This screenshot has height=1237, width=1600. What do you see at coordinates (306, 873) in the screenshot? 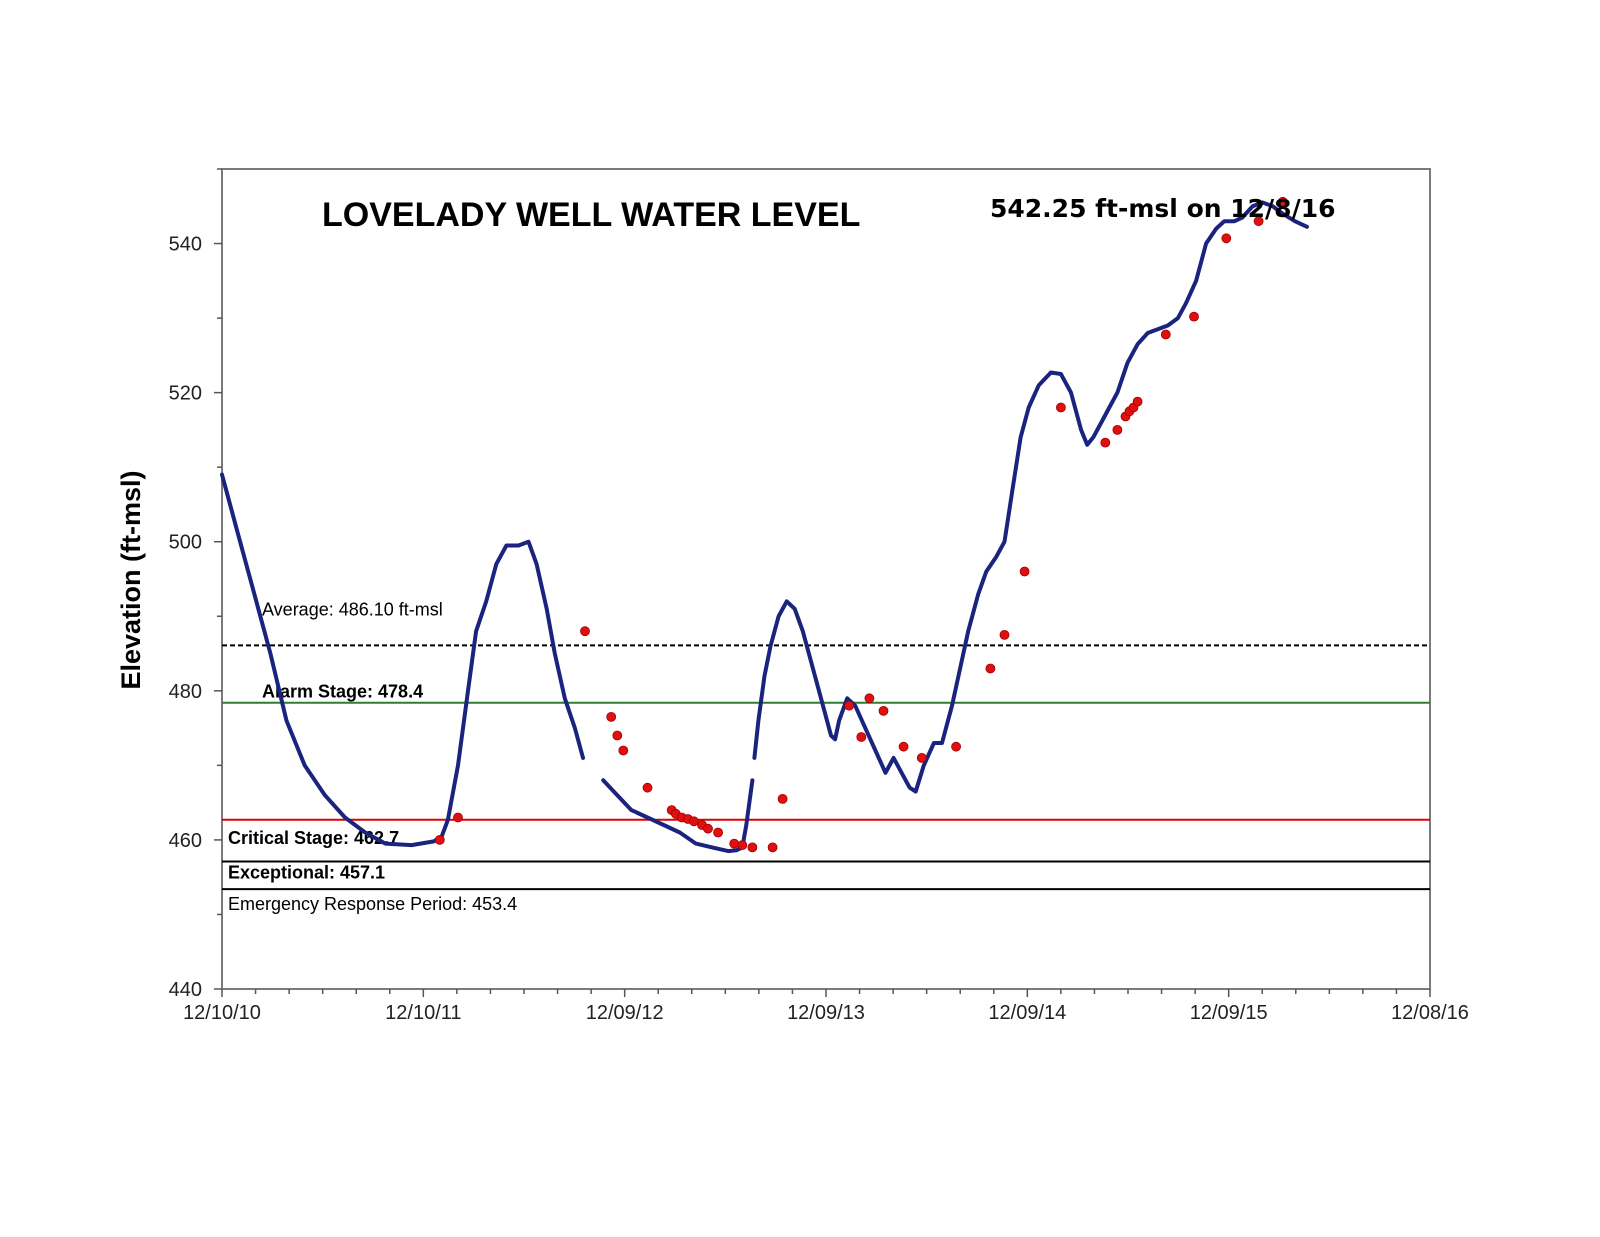
I see `reference-line-label: Exceptional: 457.1` at bounding box center [306, 873].